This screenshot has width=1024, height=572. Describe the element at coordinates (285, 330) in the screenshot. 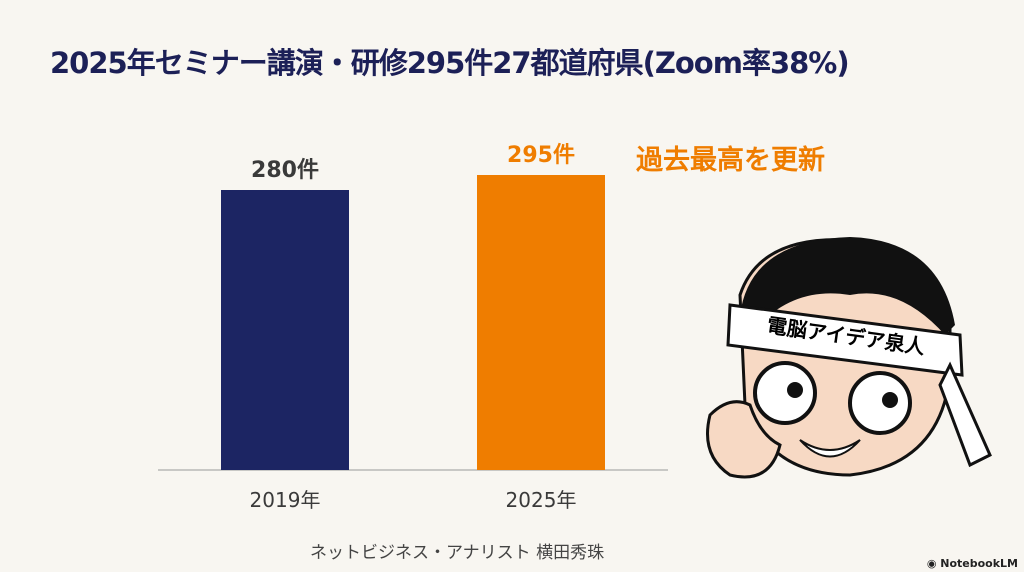

I see `bar-2019年` at that location.